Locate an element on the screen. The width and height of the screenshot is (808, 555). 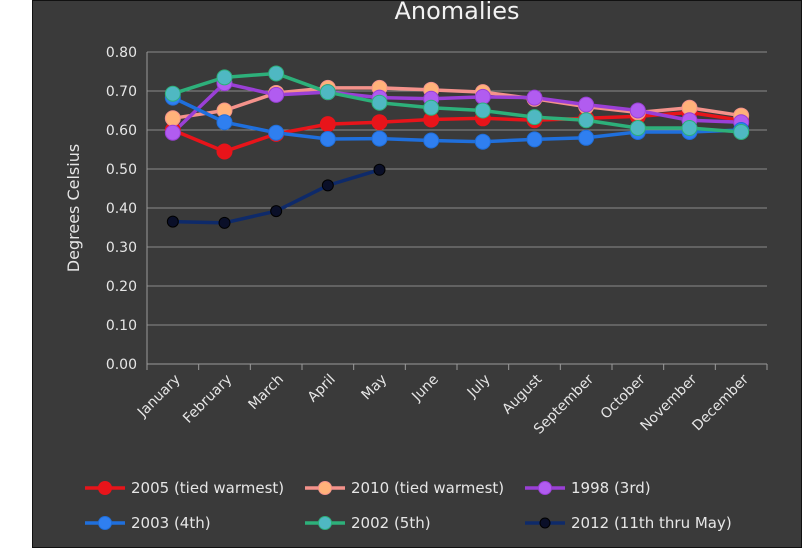
y-axis-label: Degrees Celsius is located at coordinates (73, 208).